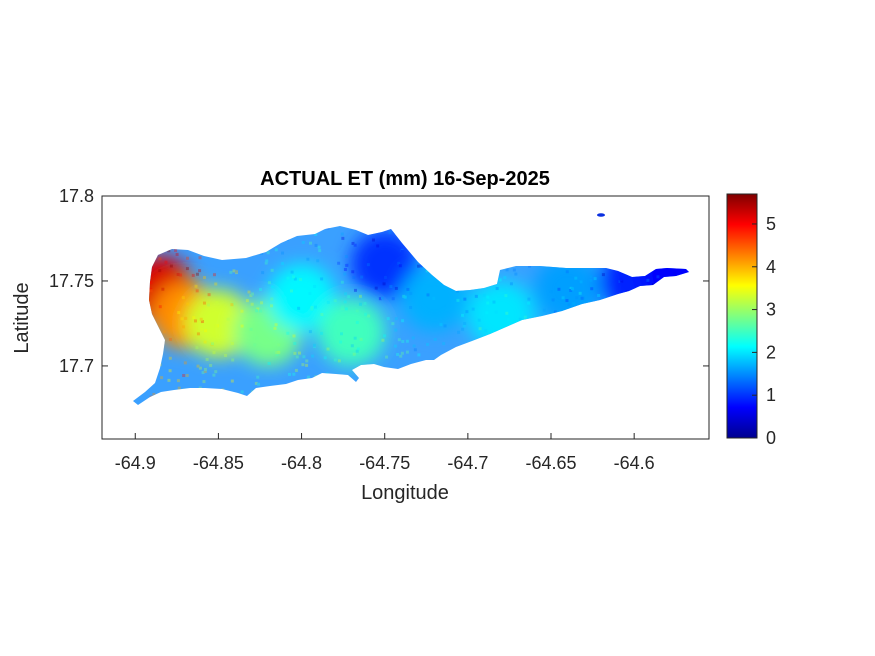 The width and height of the screenshot is (875, 656). I want to click on x-tick-label: -64.65, so click(550, 463).